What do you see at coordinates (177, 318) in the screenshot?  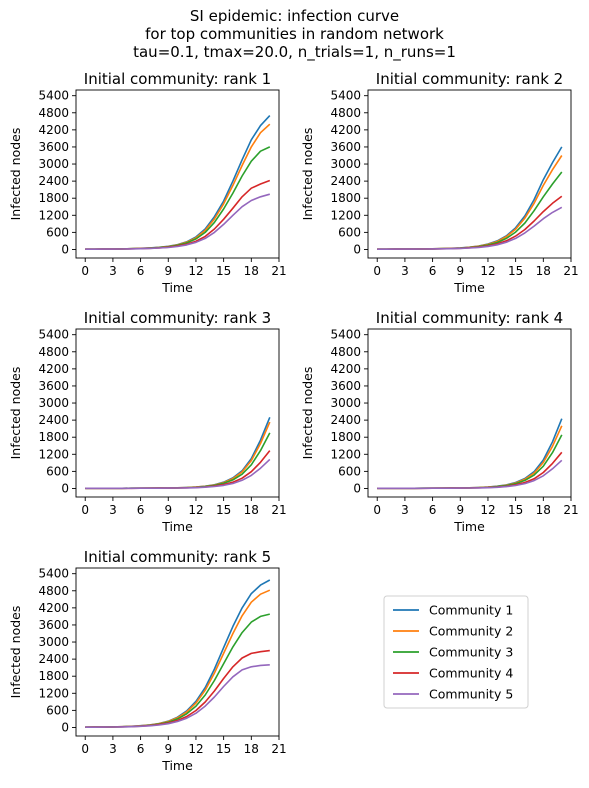 I see `subplot-title: Initial community: rank 3` at bounding box center [177, 318].